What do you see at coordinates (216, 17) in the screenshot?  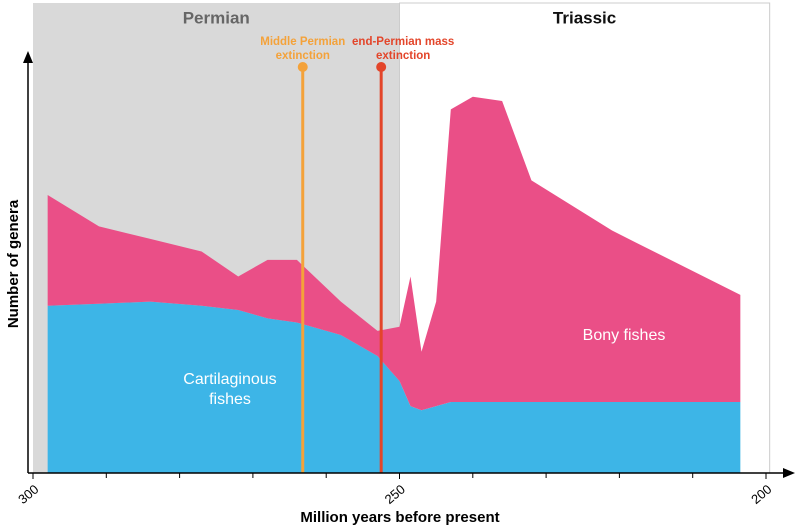 I see `period-label: Permian` at bounding box center [216, 17].